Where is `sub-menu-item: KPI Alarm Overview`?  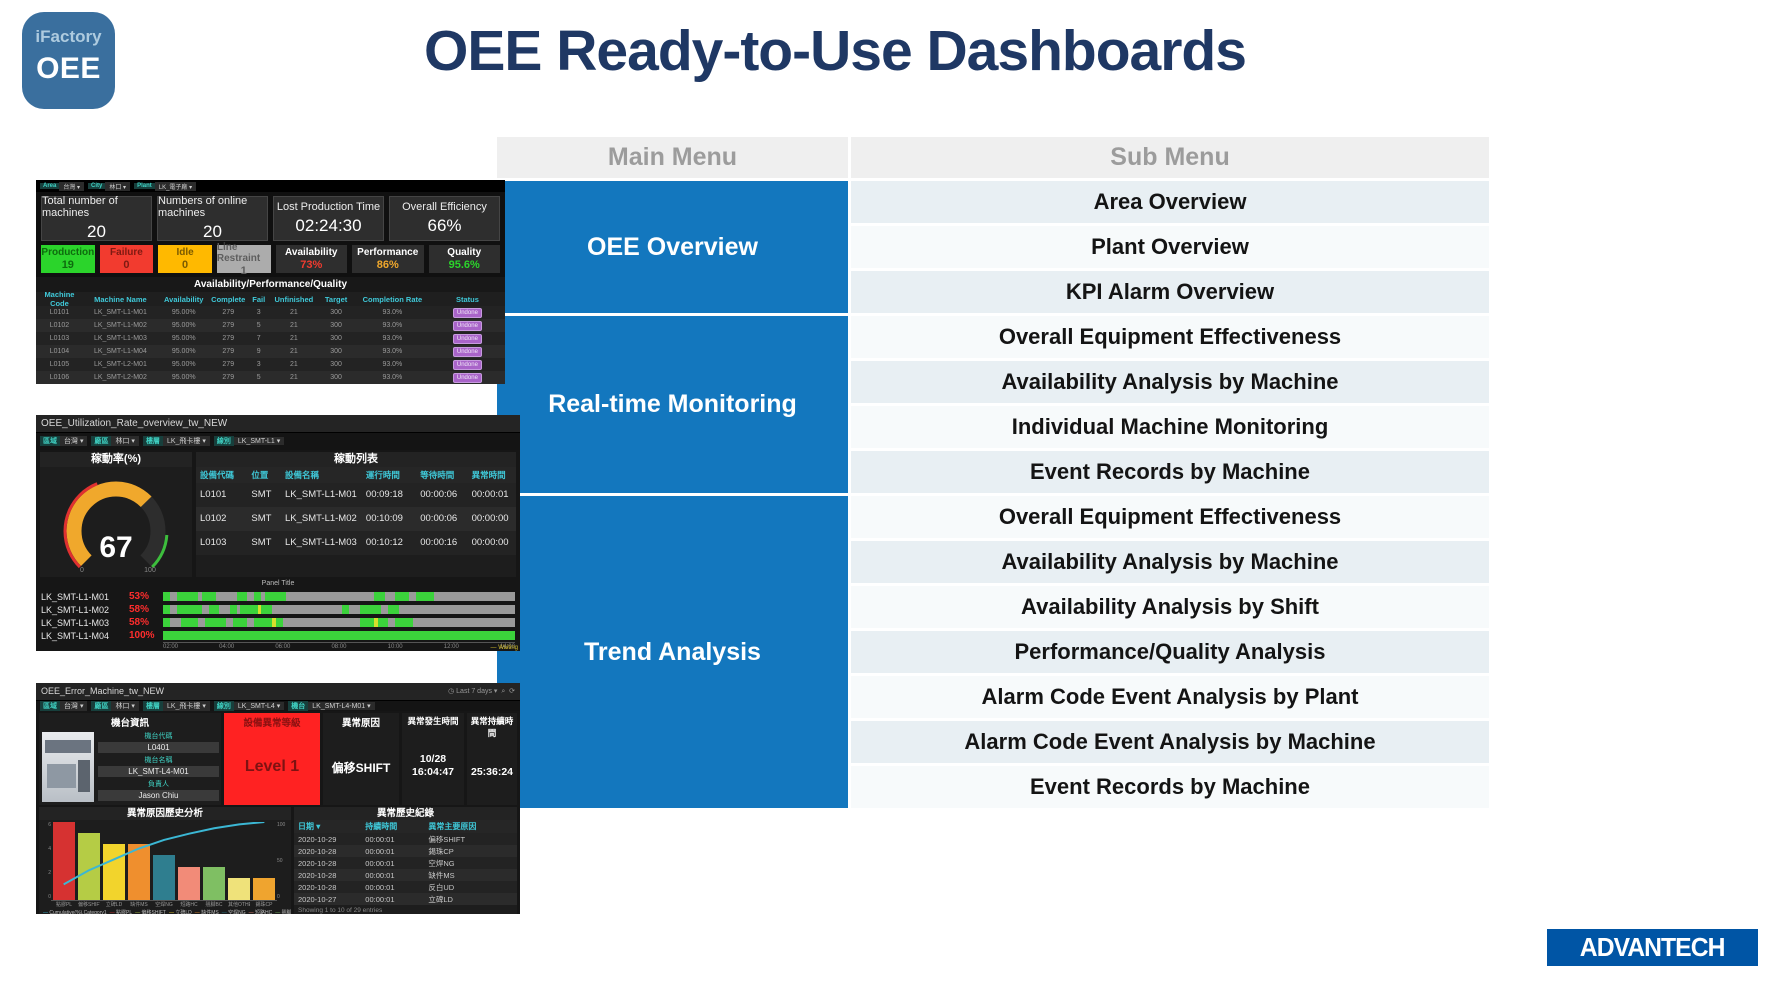
sub-menu-item: KPI Alarm Overview is located at coordinates (1170, 292).